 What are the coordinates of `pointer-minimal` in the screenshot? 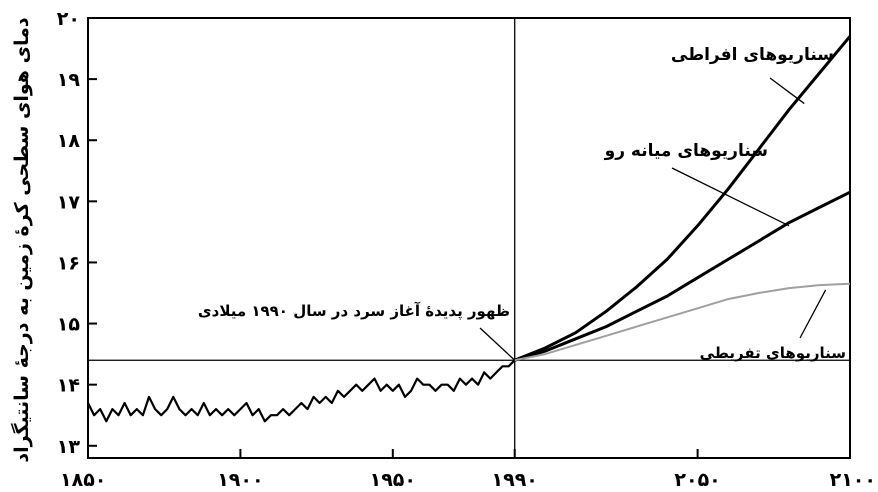 It's located at (813, 314).